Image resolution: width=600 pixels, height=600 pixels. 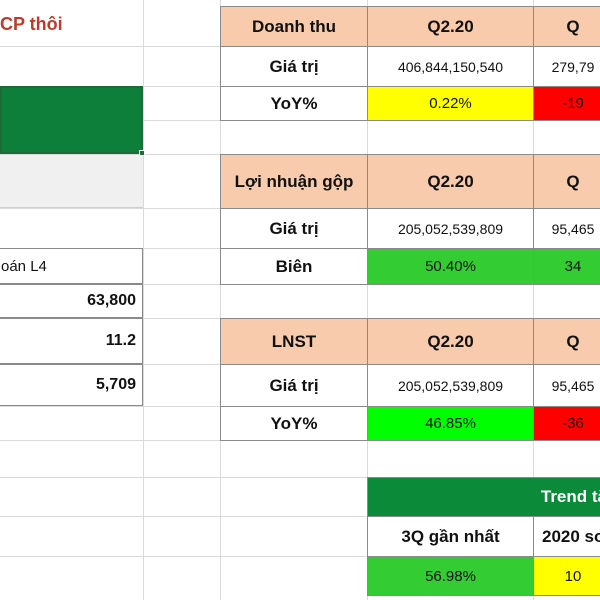 I want to click on revenue-row2-v2: -19, so click(x=573, y=103).